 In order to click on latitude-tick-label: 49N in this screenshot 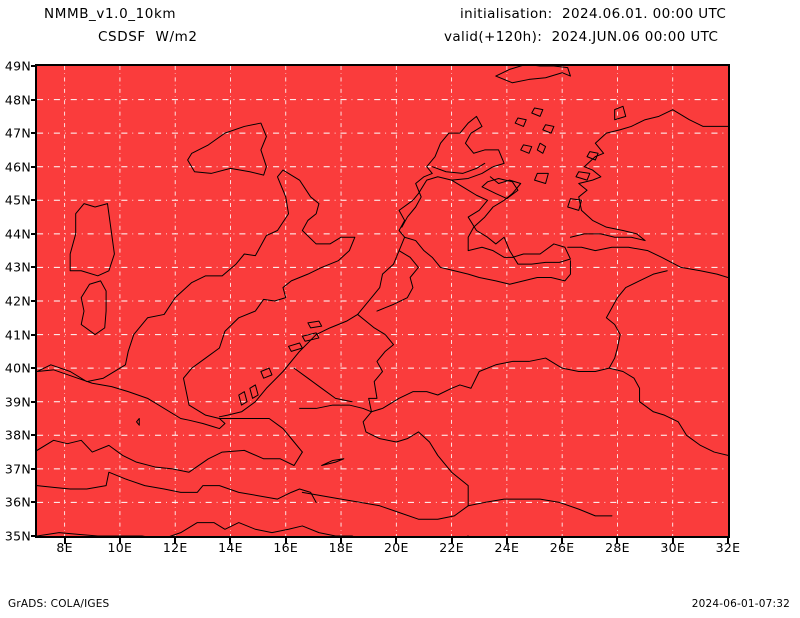, I will do `click(17, 66)`.